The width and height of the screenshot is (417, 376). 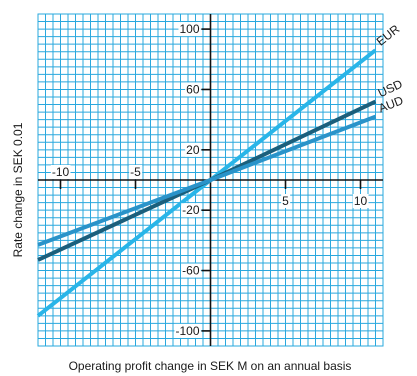 I want to click on y-tick-label: -20, so click(x=191, y=210).